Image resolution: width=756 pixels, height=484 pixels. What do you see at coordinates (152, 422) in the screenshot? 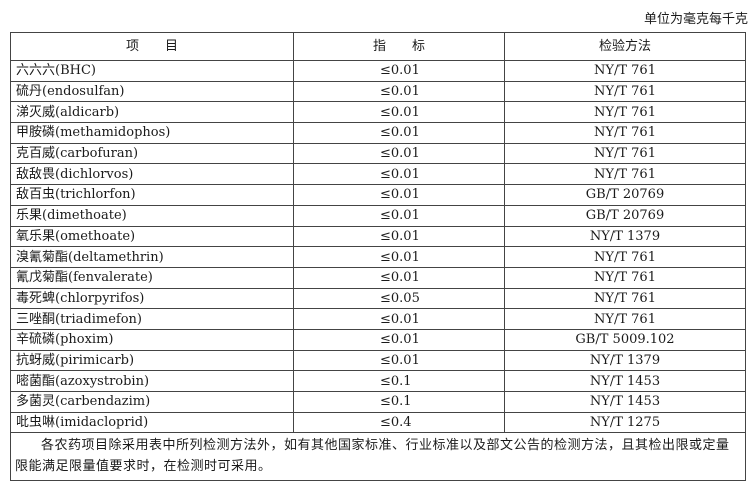
I see `cell-item: 吡虫啉(imidacloprid)` at bounding box center [152, 422].